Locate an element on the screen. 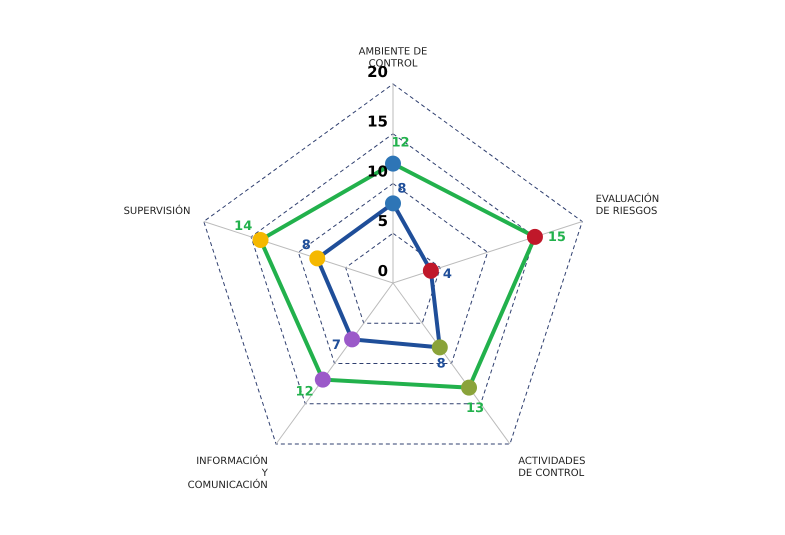 This screenshot has height=535, width=785. spoke-label: ACTIVIDADES DE CONTROL is located at coordinates (552, 467).